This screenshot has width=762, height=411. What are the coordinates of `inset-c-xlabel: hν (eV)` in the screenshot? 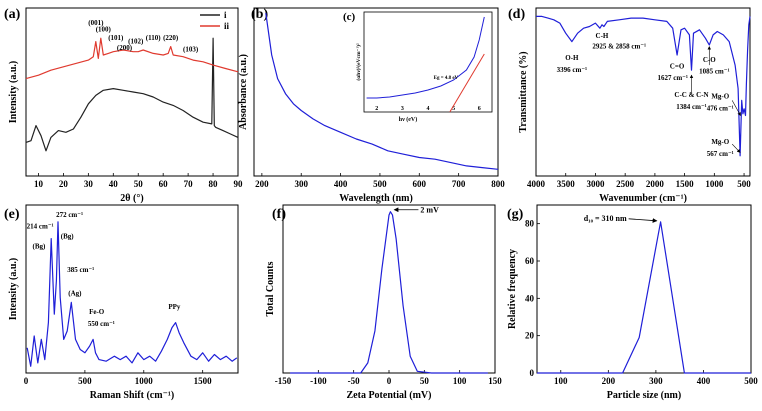 It's located at (408, 119).